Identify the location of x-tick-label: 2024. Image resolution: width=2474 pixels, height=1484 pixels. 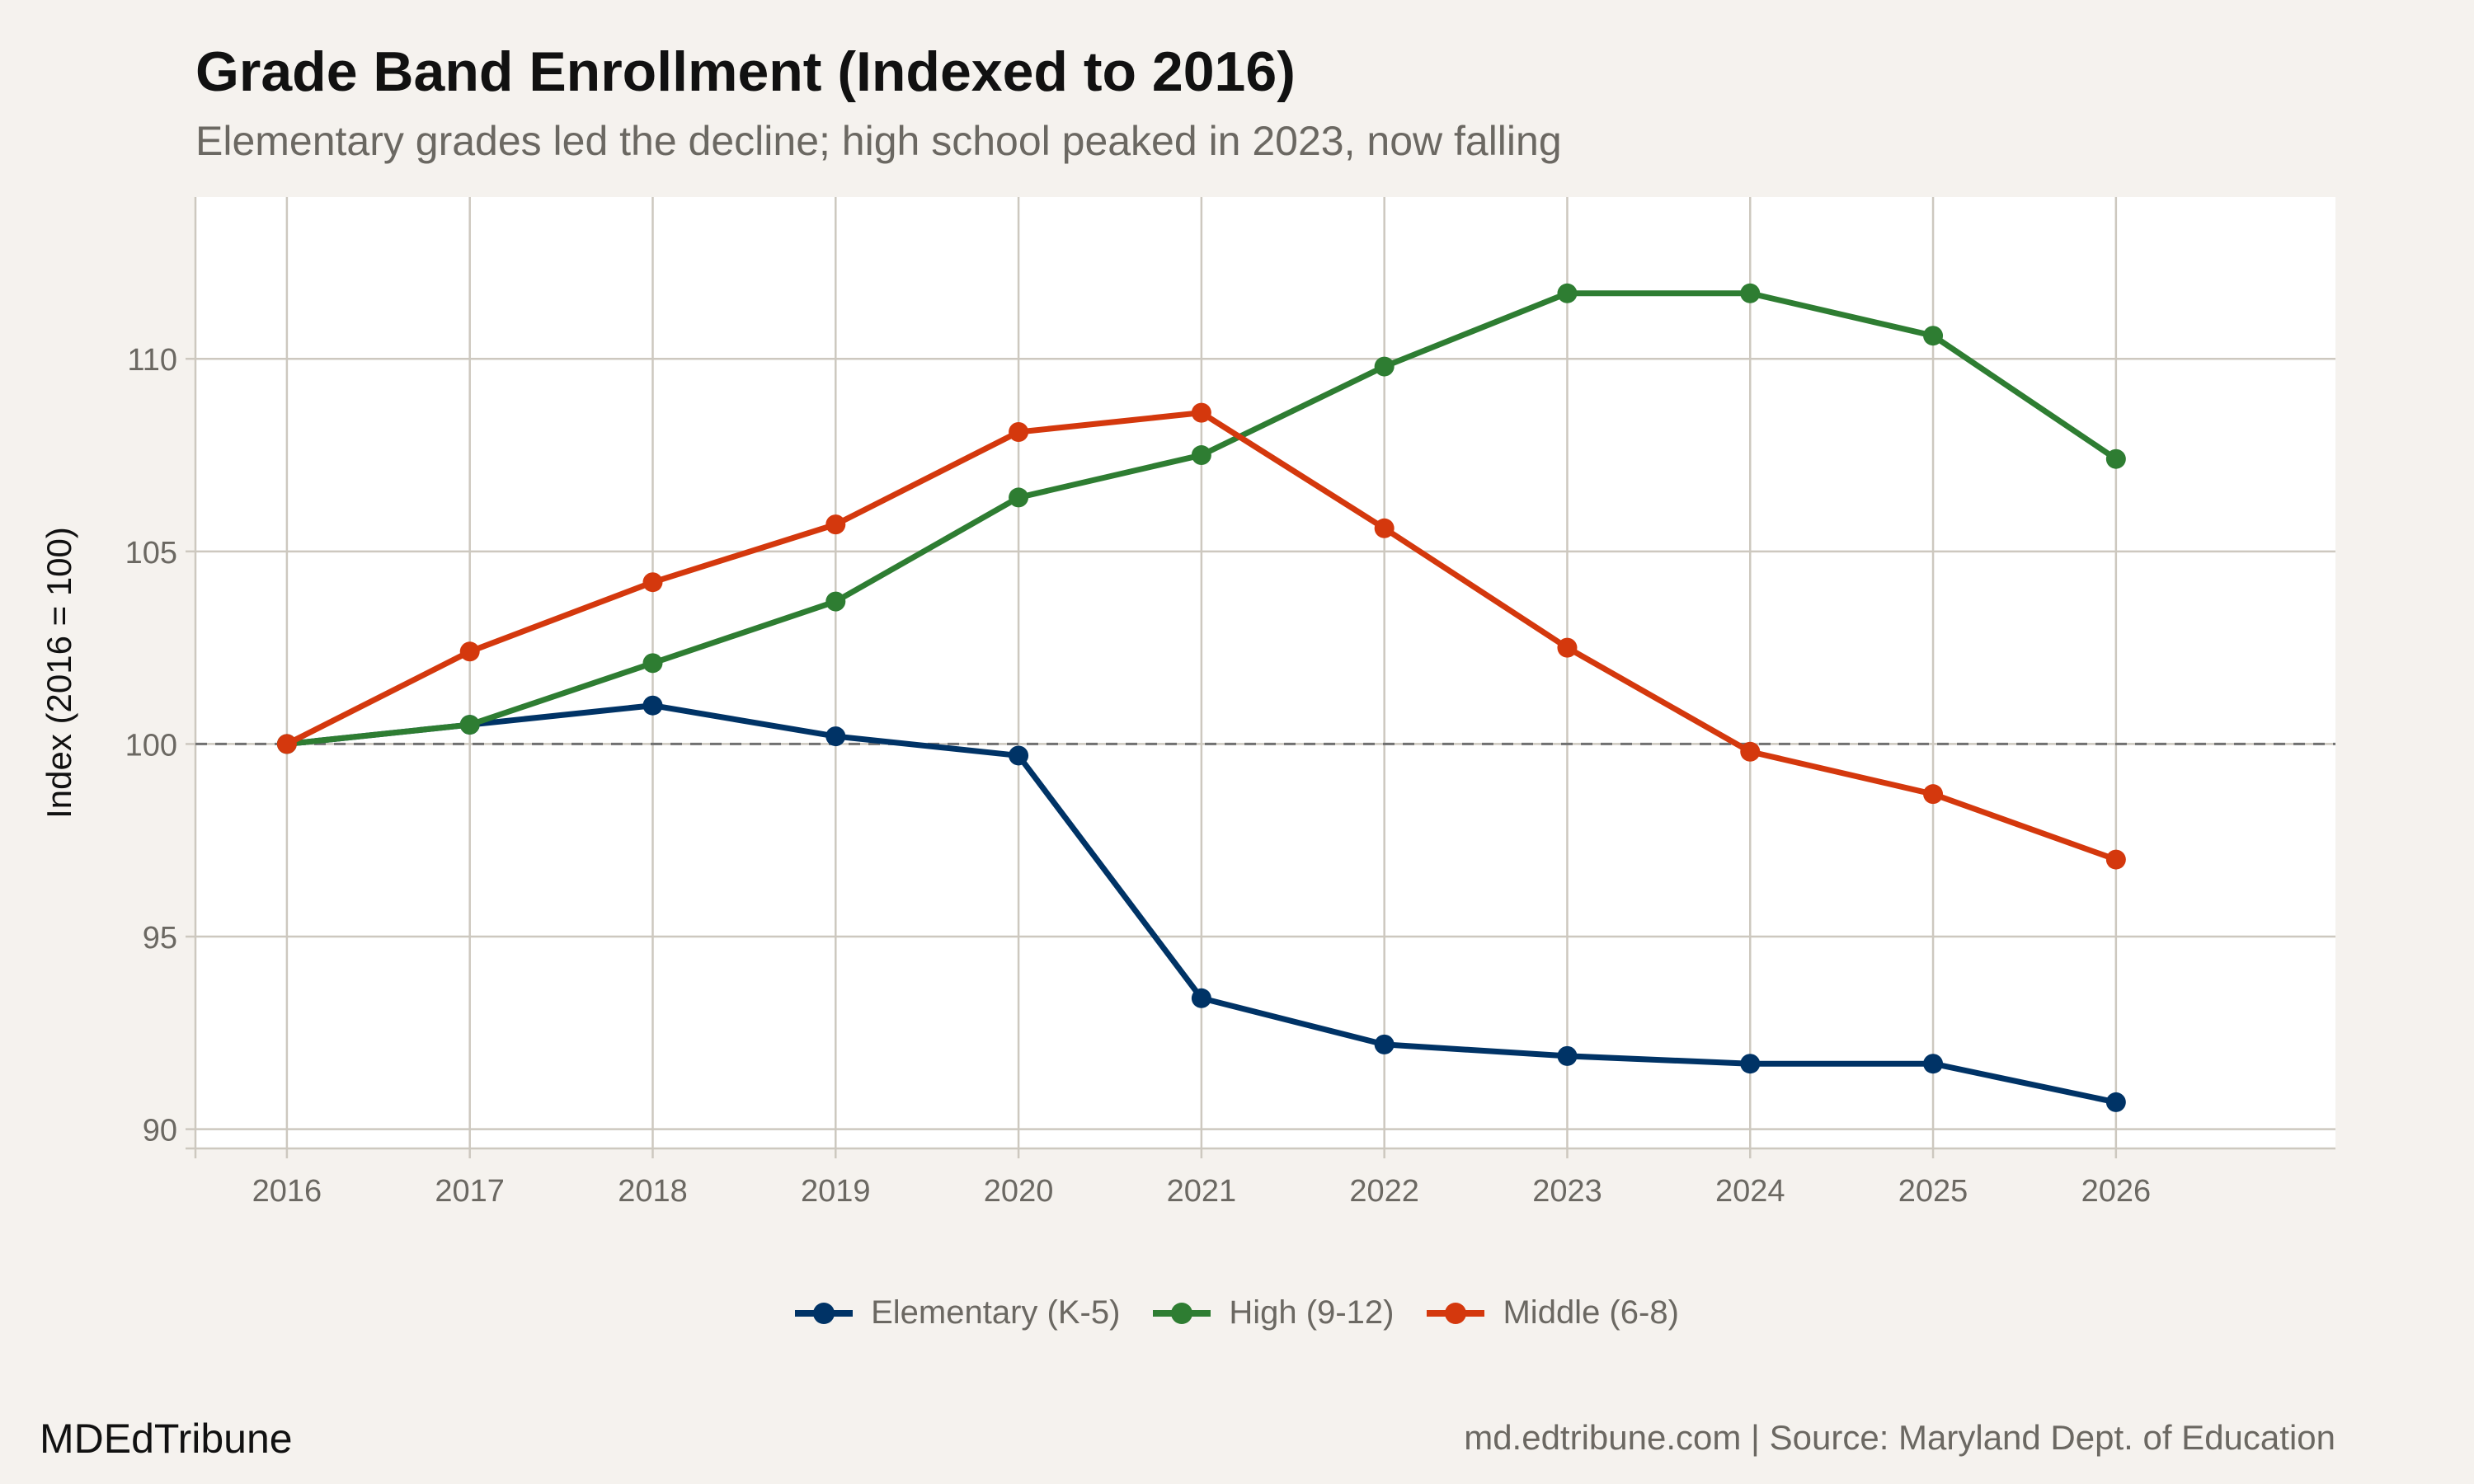
(1750, 1191).